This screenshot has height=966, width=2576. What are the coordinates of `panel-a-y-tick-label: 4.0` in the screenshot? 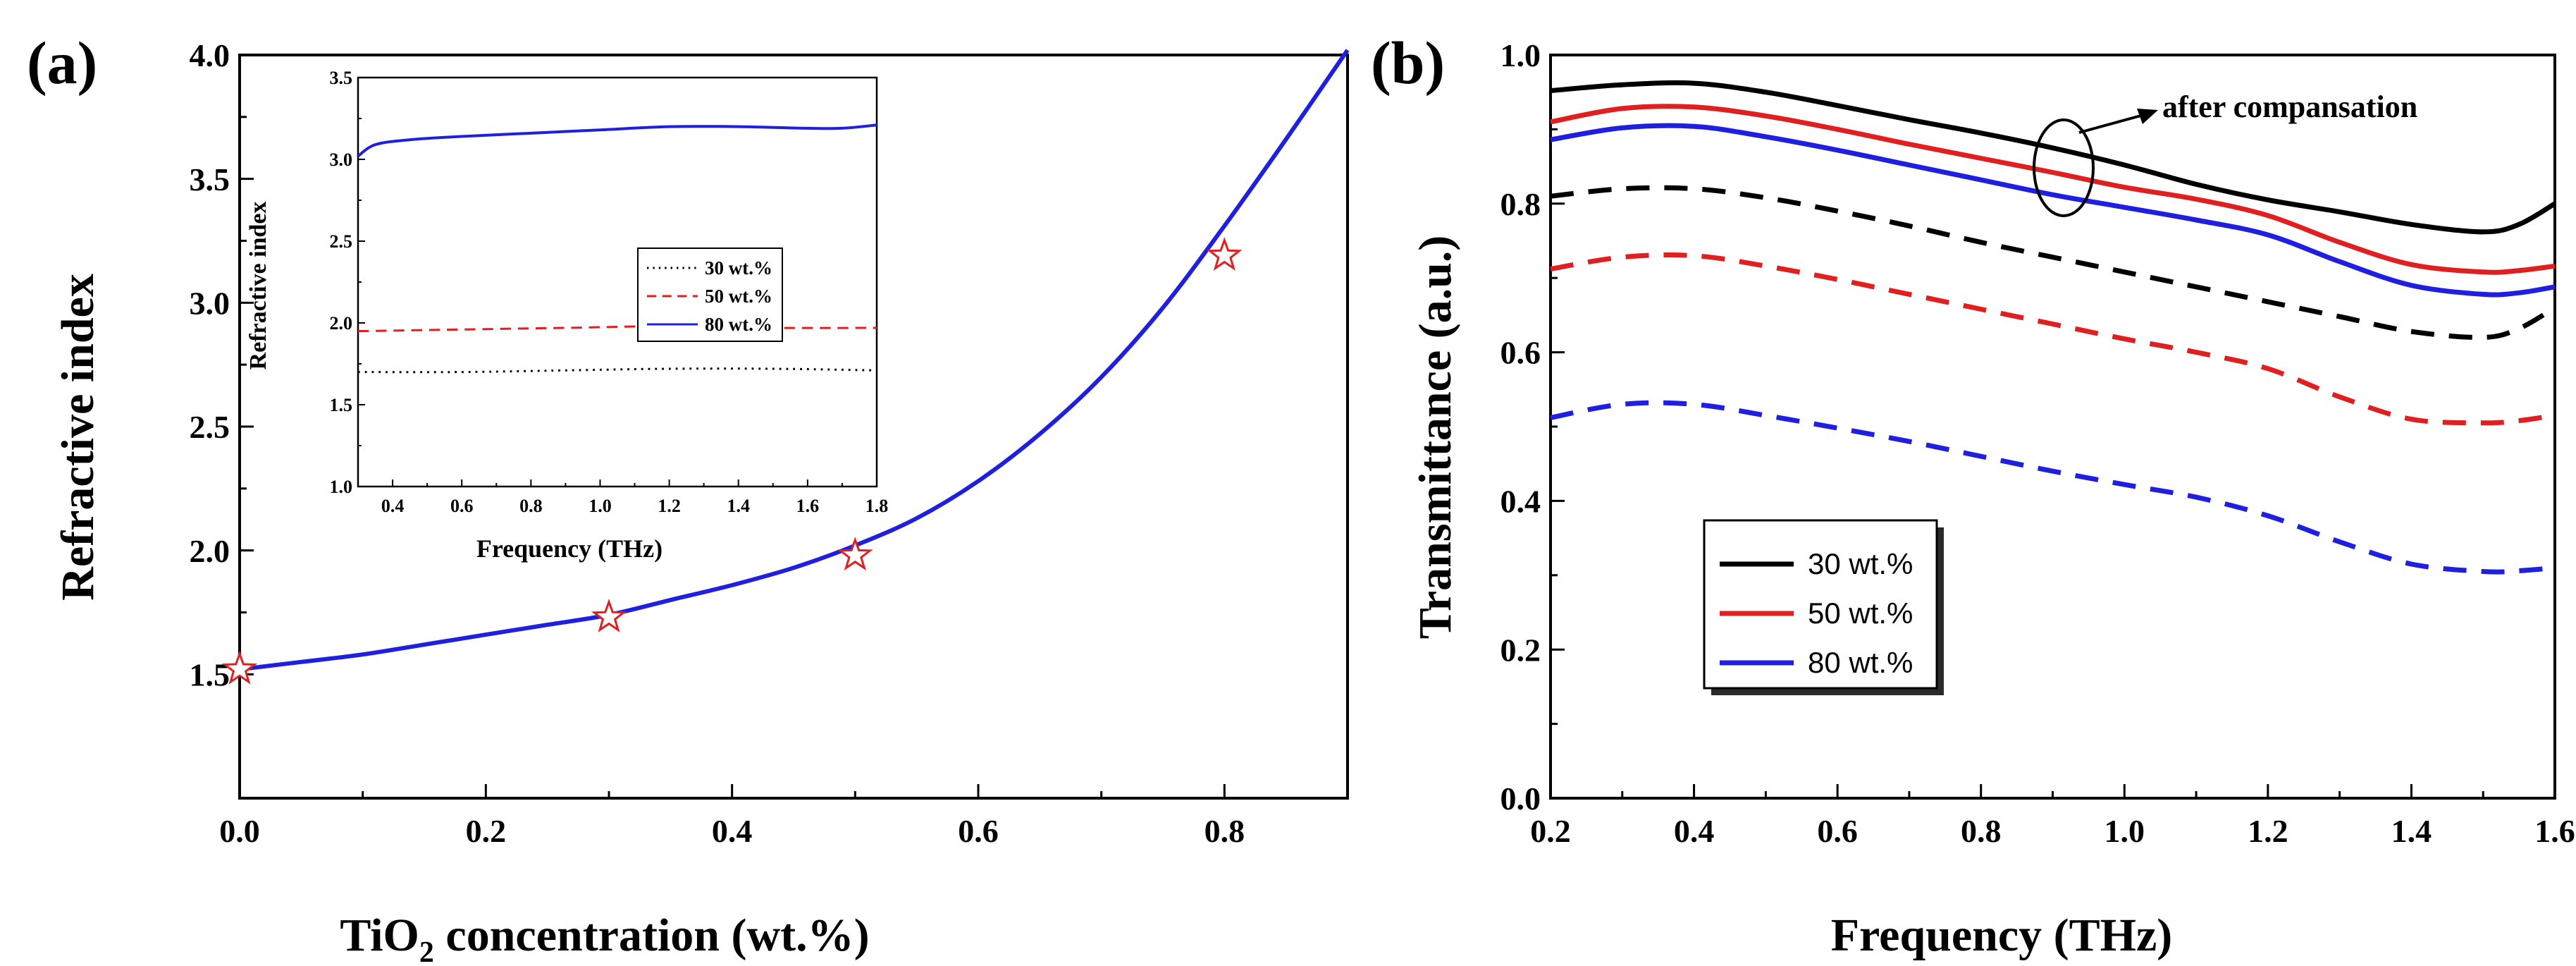 It's located at (210, 55).